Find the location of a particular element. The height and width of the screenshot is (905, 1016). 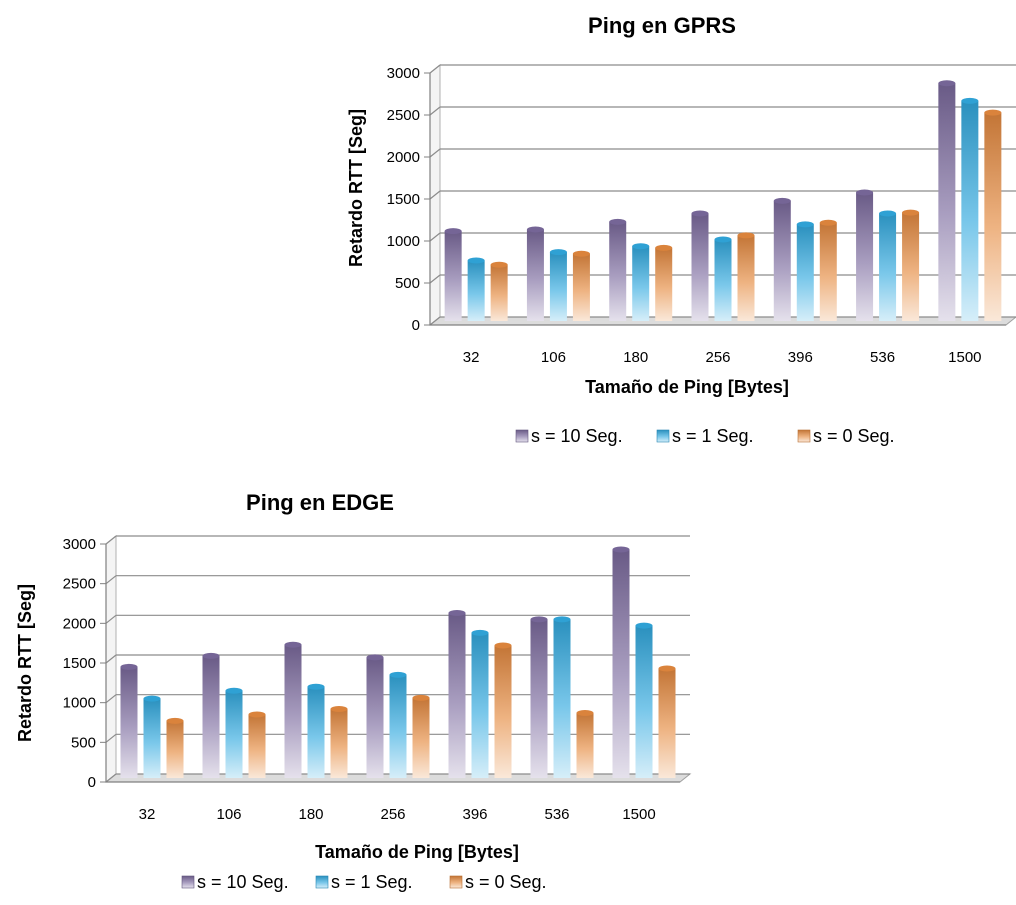

y-tick-label: 0 is located at coordinates (92, 782).